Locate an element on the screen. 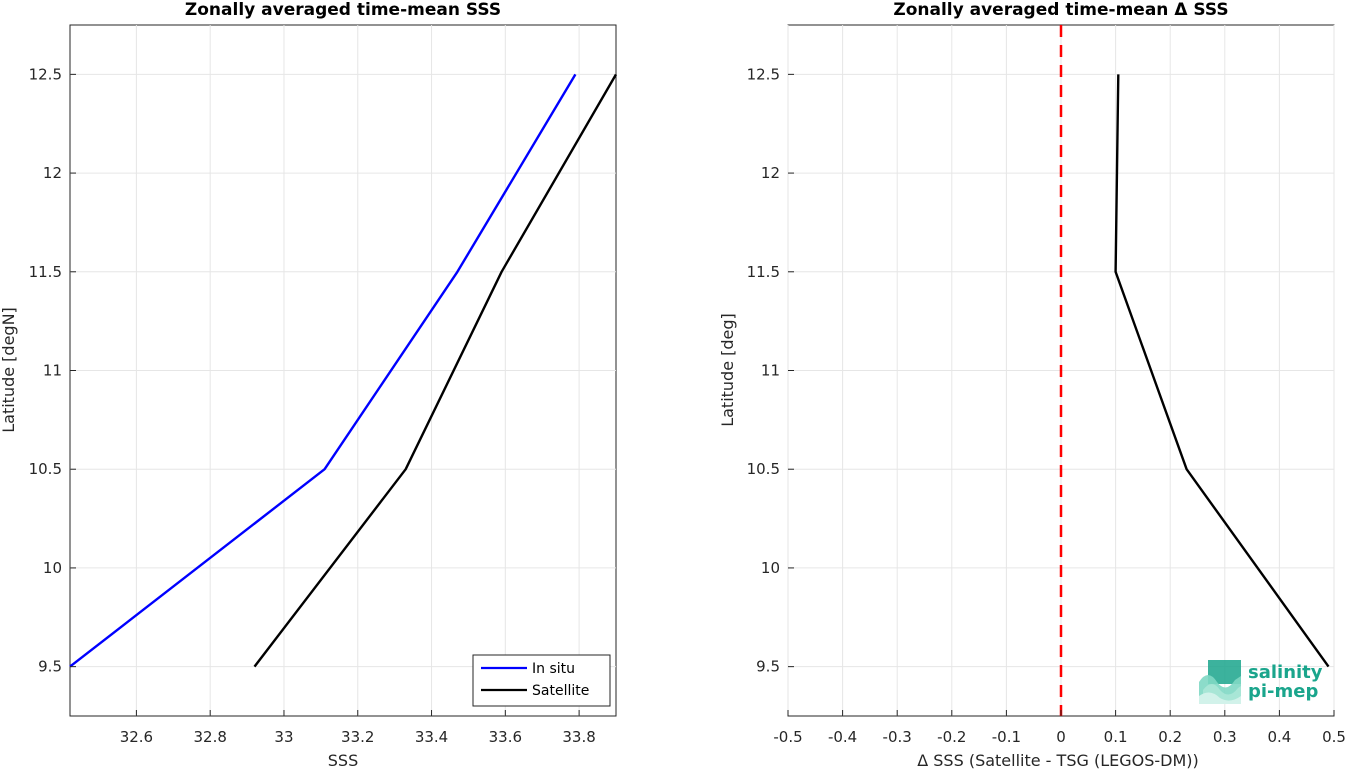 The height and width of the screenshot is (769, 1347). salinity-pi-mep-logo: salinity pi-mep is located at coordinates (1261, 682).